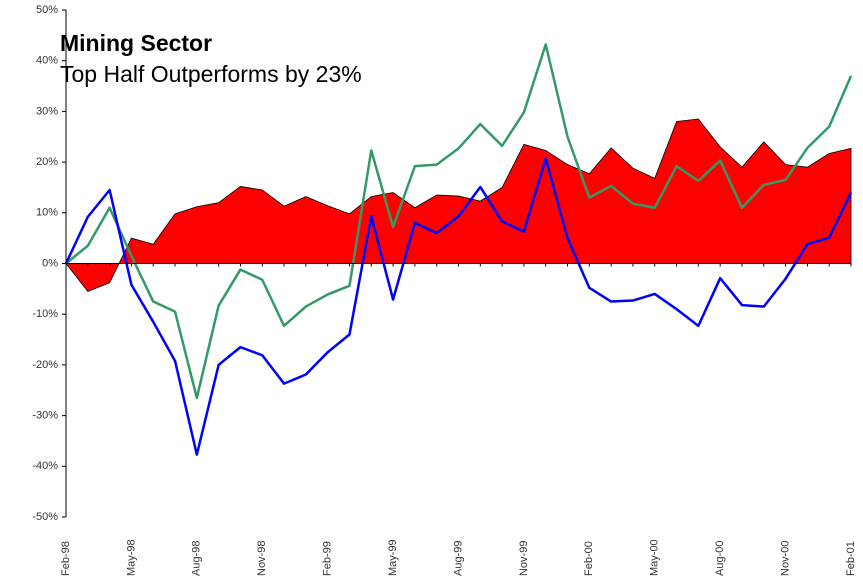  Describe the element at coordinates (524, 558) in the screenshot. I see `x-tick-label: Nov-99` at that location.